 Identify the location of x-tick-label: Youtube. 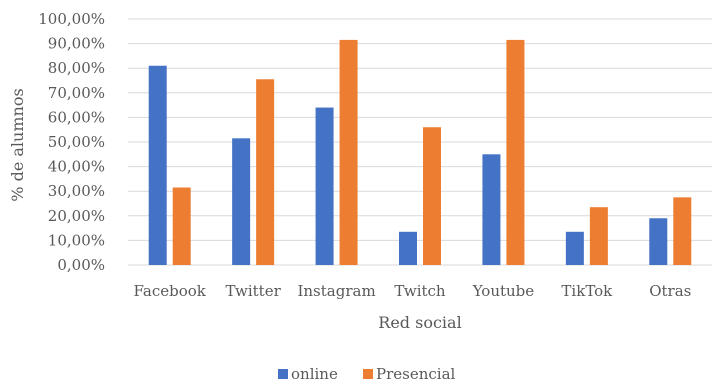
(503, 291).